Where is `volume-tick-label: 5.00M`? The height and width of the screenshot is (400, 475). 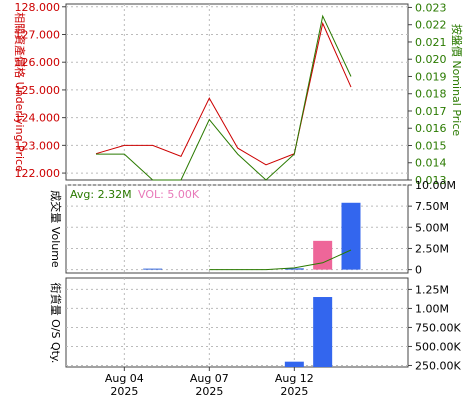 volume-tick-label: 5.00M is located at coordinates (432, 227).